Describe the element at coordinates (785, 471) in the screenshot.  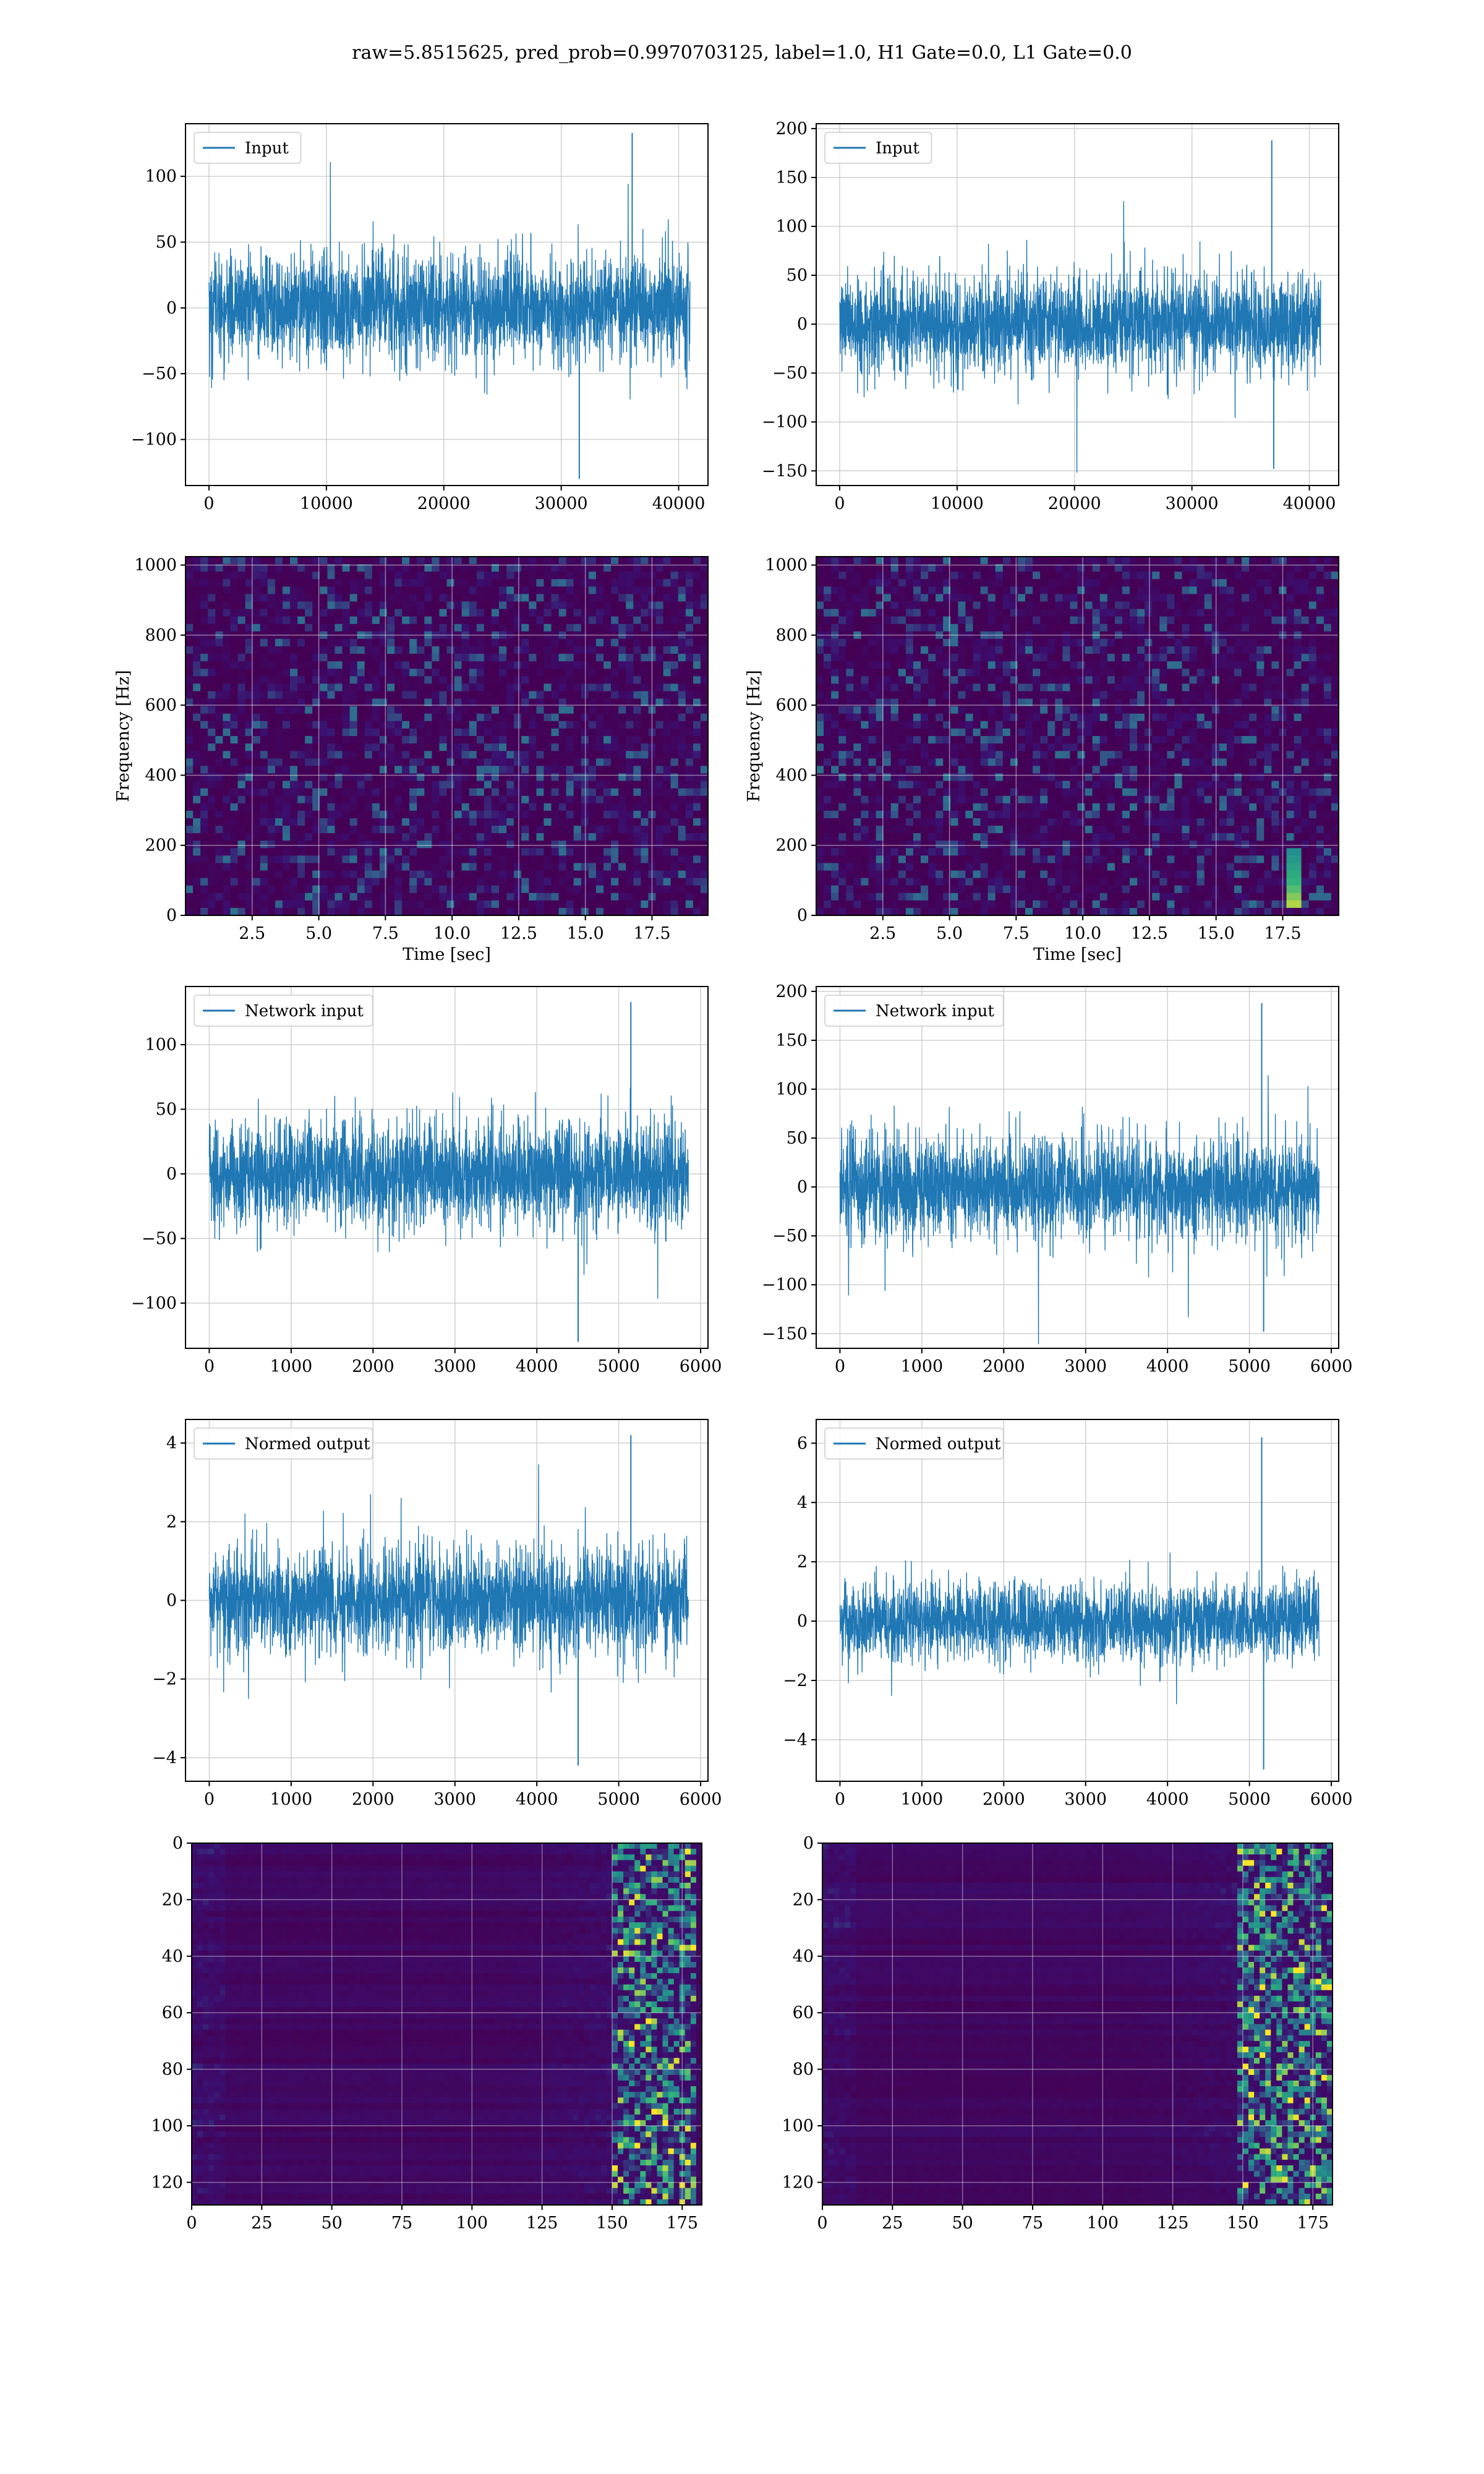
I see `y-tick-label: −150` at that location.